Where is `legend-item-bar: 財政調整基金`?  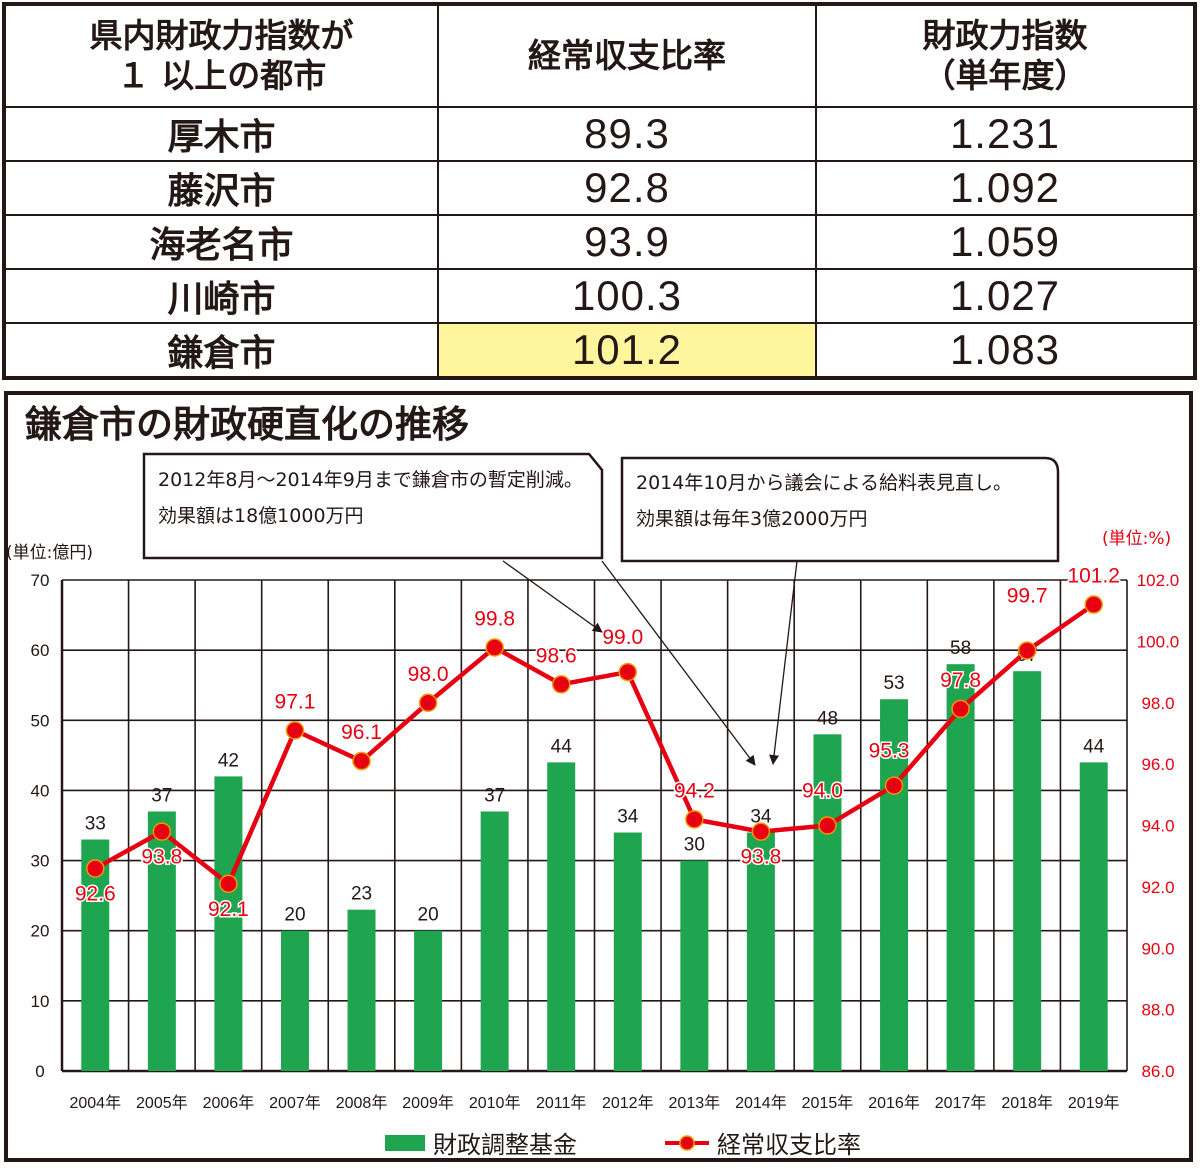
legend-item-bar: 財政調整基金 is located at coordinates (481, 1142).